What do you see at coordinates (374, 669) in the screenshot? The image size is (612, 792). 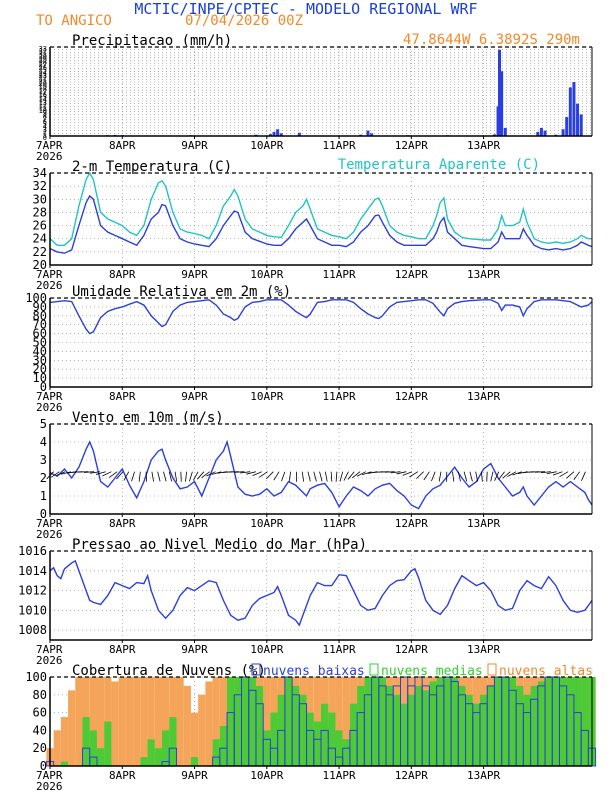 I see `legend-swatch` at bounding box center [374, 669].